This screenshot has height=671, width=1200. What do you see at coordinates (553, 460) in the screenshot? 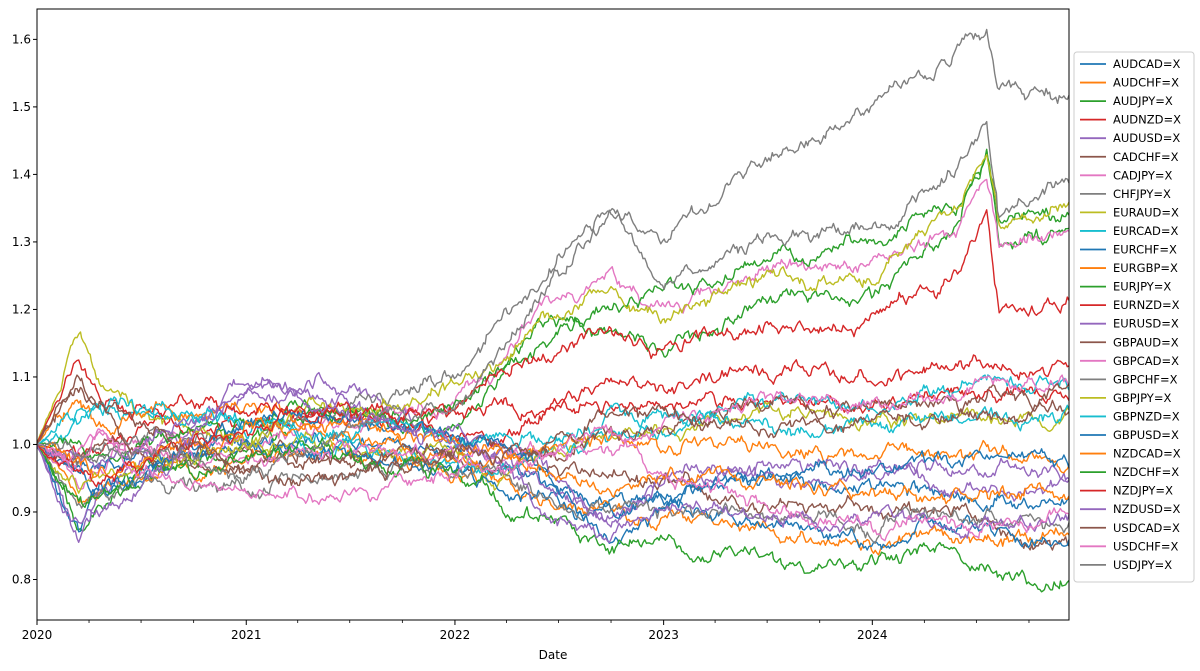
I see `series-line-nzdcad-x` at bounding box center [553, 460].